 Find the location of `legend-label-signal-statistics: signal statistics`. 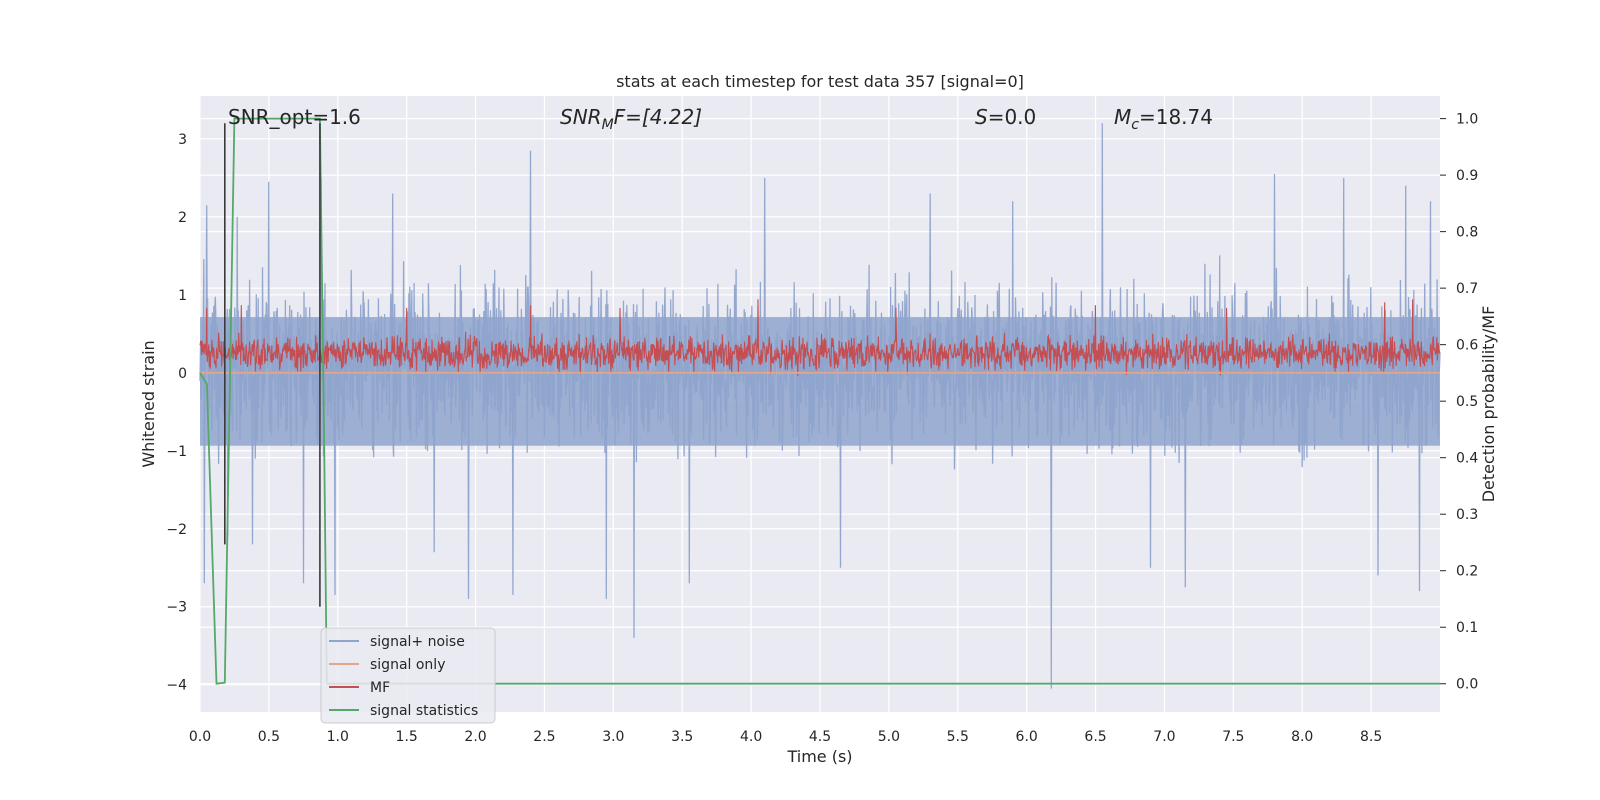

legend-label-signal-statistics: signal statistics is located at coordinates (424, 711).